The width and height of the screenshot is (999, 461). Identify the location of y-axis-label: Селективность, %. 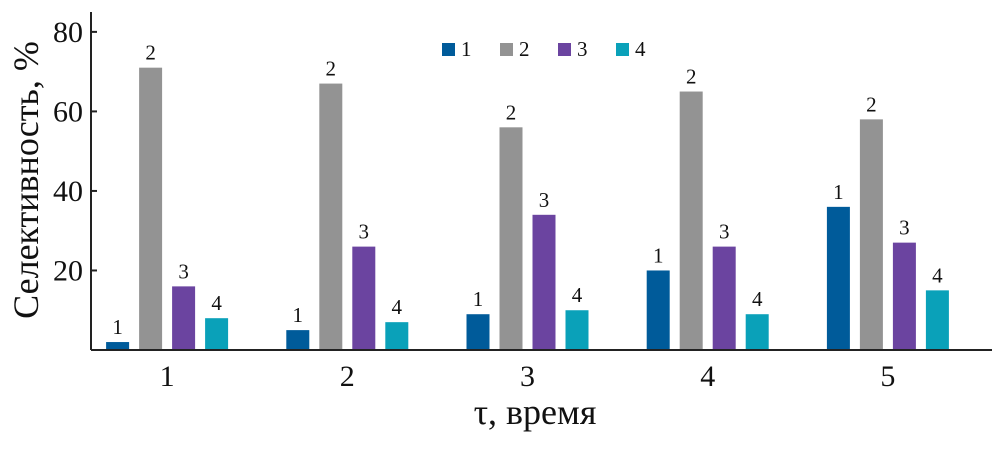
(26, 180).